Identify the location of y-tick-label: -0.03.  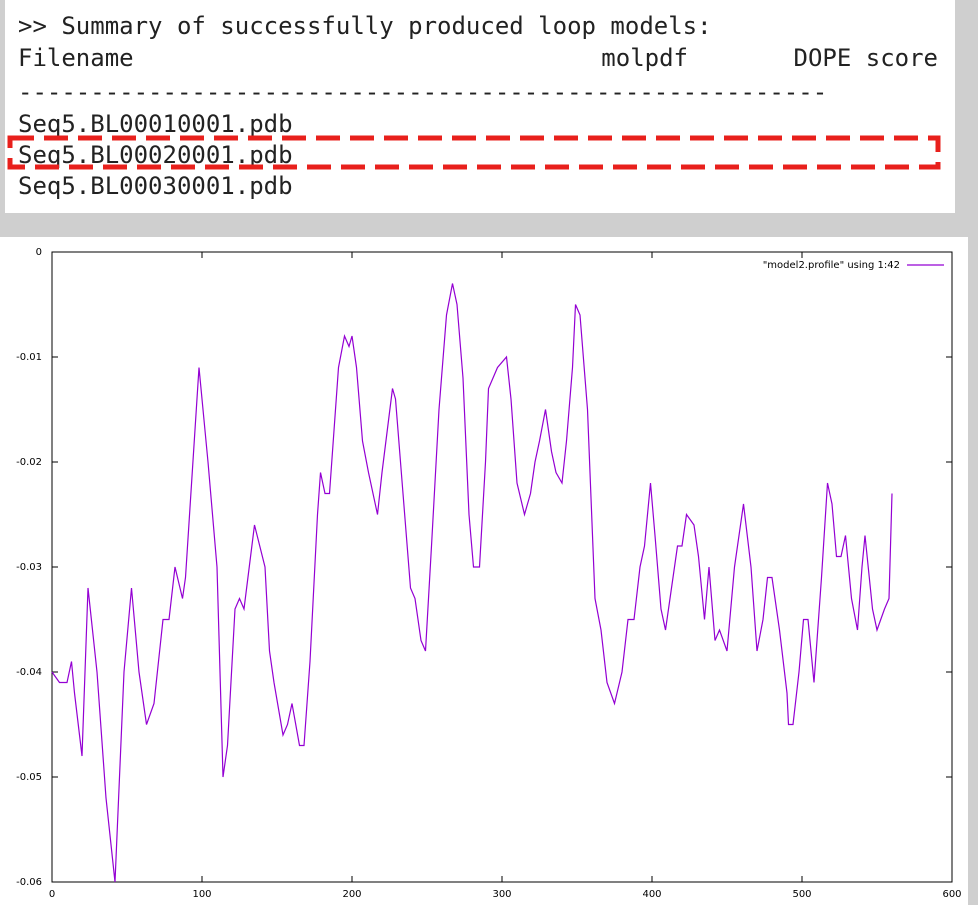
(29, 567).